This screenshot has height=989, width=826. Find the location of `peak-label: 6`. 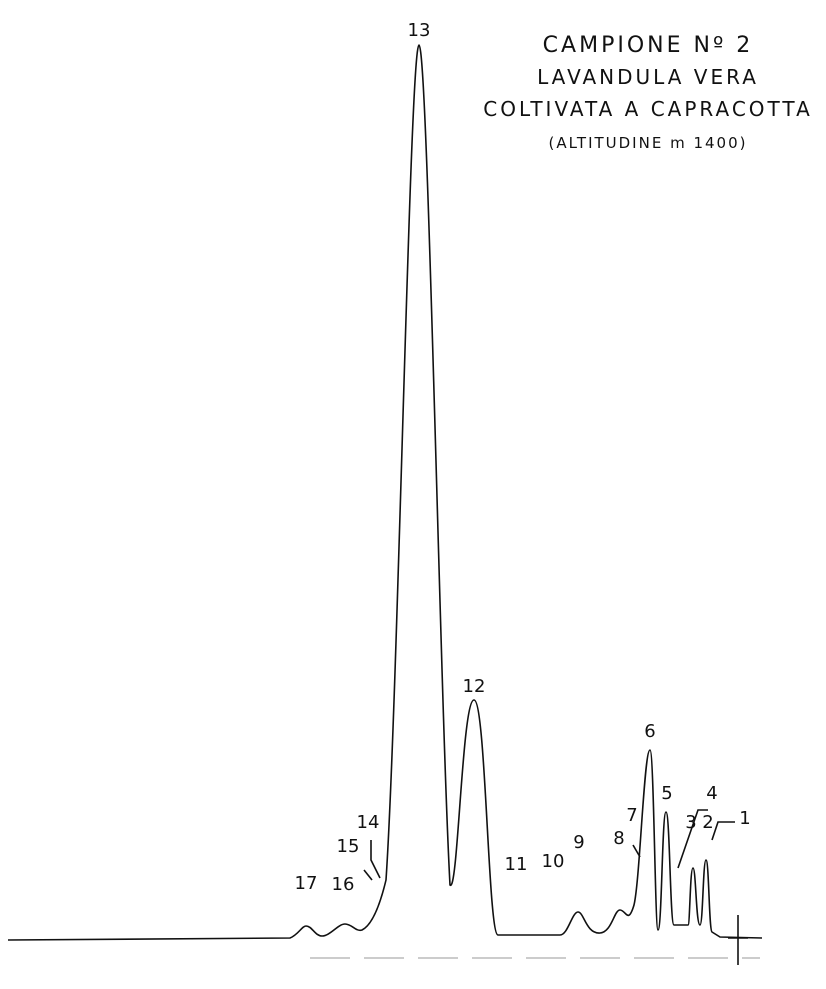

peak-label: 6 is located at coordinates (649, 731).